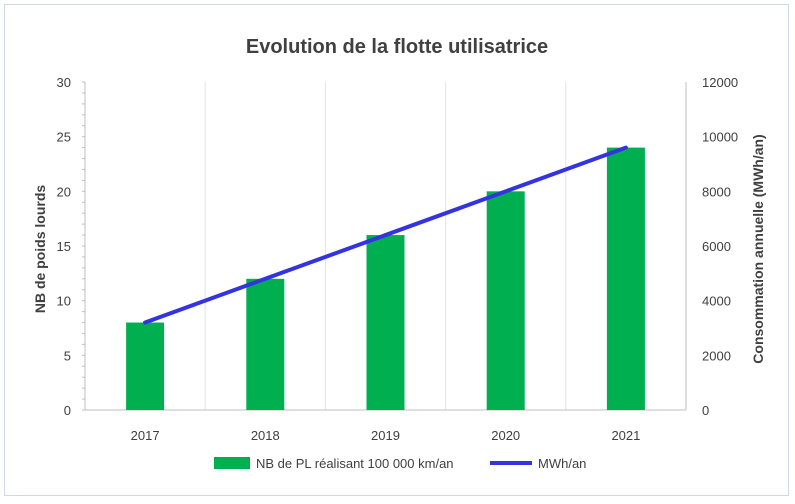 Image resolution: width=795 pixels, height=504 pixels. I want to click on x-tick-label: 2019, so click(385, 435).